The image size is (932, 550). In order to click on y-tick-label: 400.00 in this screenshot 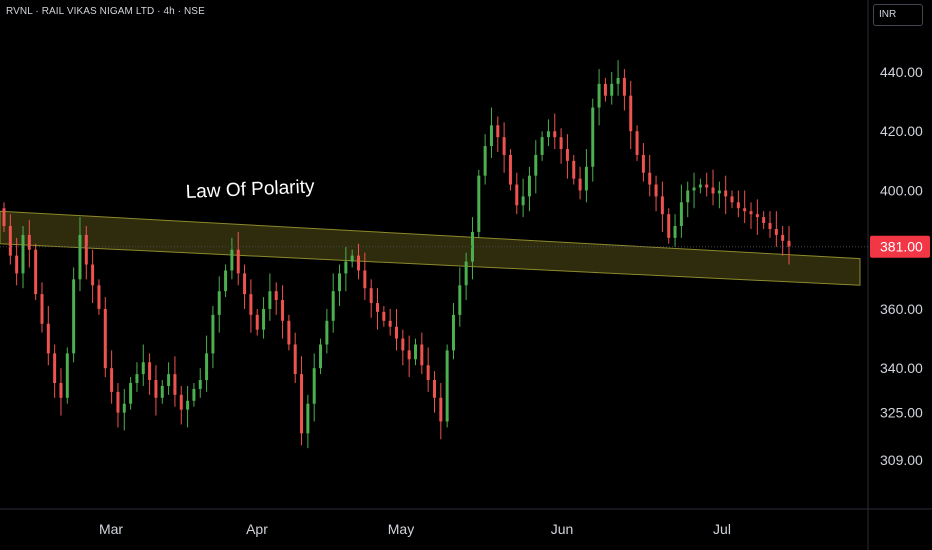, I will do `click(901, 190)`.